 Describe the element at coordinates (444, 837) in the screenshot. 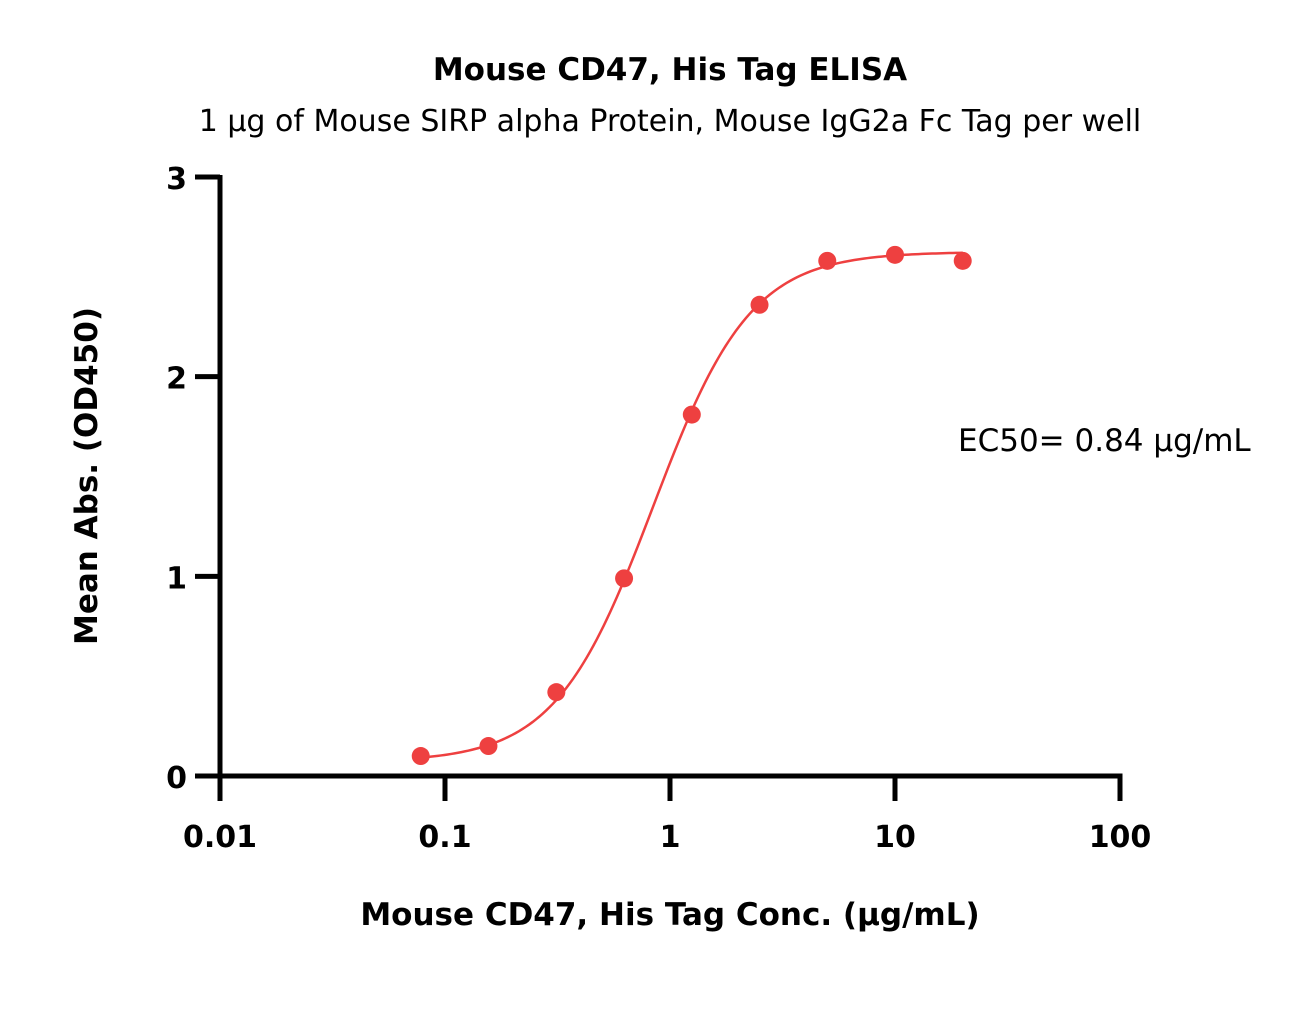

I see `x-tick-label-0.1: 0.1` at that location.